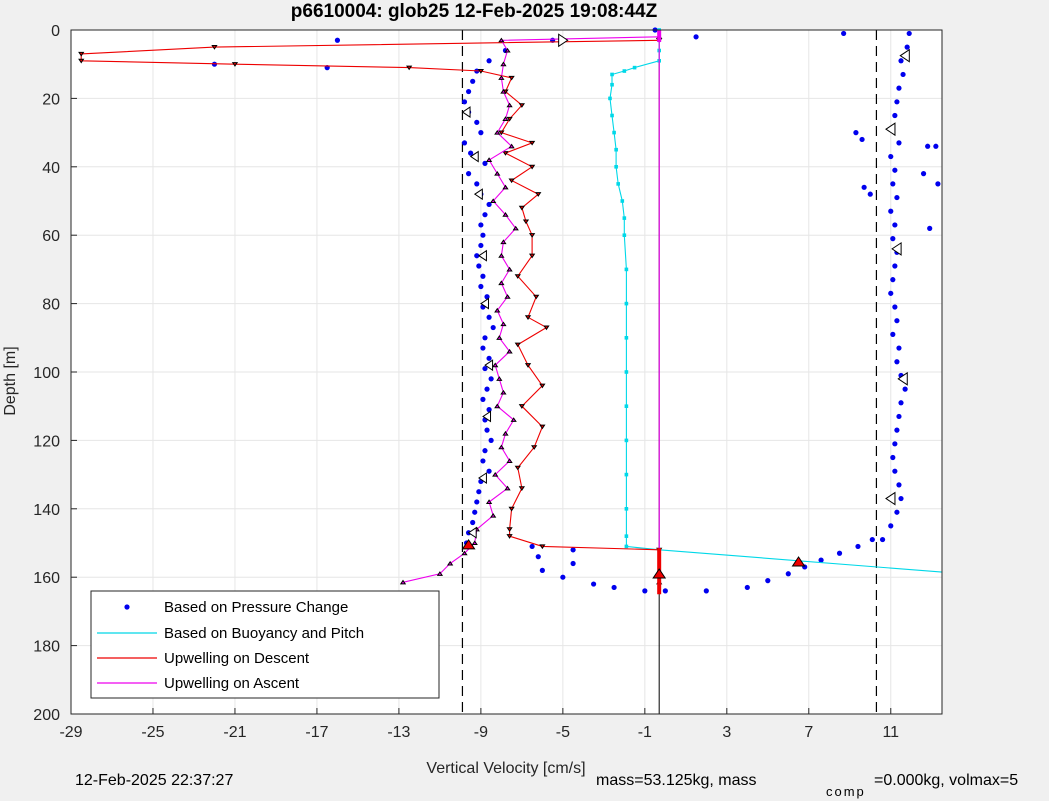 The image size is (1049, 801). I want to click on x-tick-label: -21, so click(234, 732).